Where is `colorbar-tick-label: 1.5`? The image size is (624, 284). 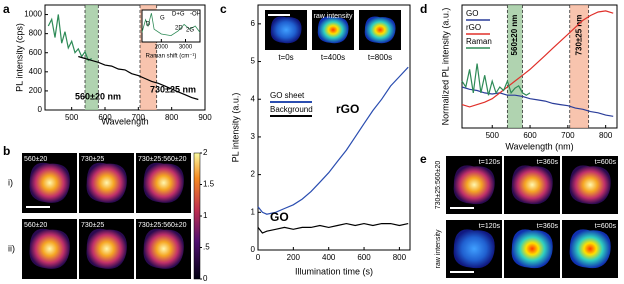
colorbar-tick-label: 1.5 is located at coordinates (209, 184).